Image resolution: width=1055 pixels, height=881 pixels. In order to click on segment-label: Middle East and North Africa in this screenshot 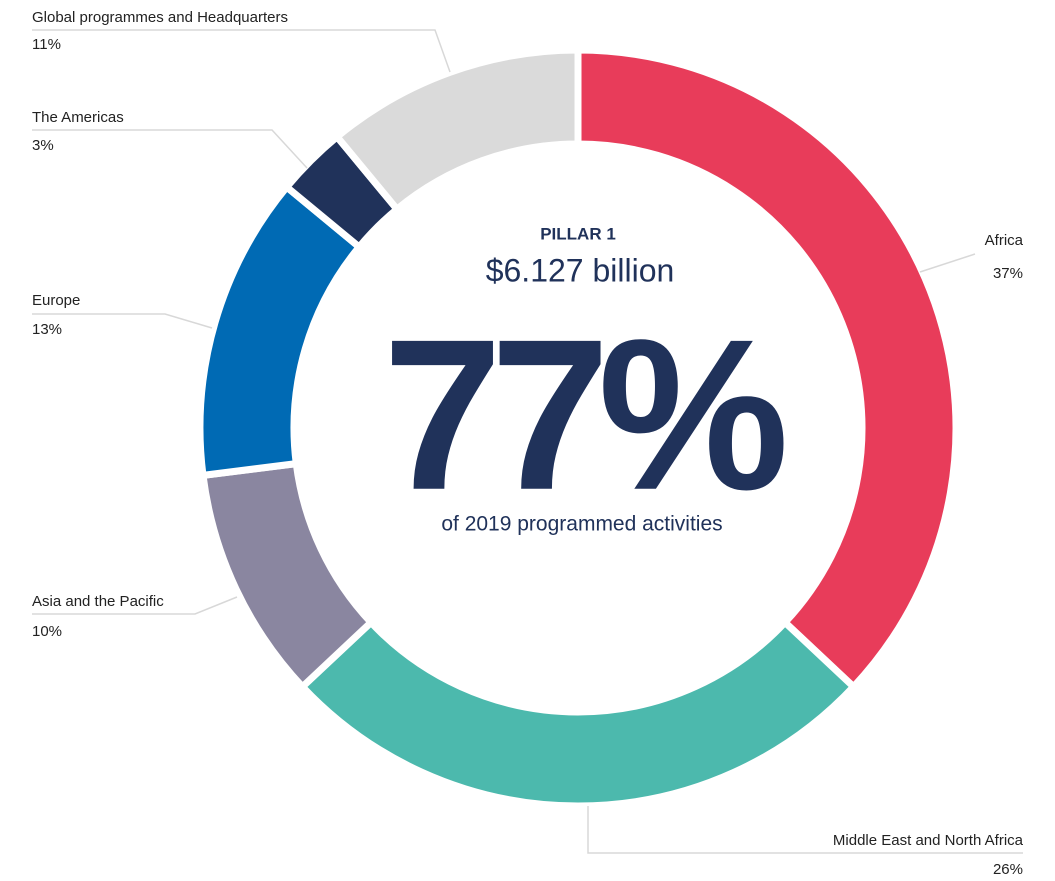, I will do `click(928, 840)`.